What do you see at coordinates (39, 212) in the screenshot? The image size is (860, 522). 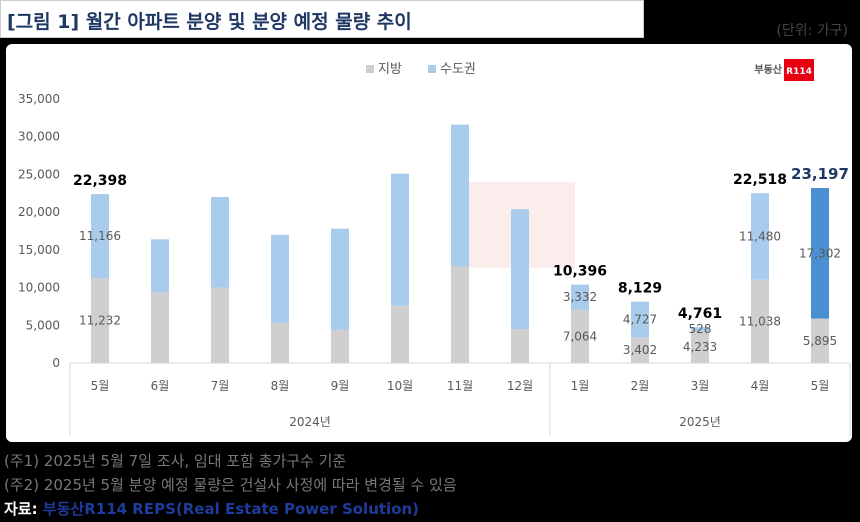 I see `y-tick-label: 20,000` at bounding box center [39, 212].